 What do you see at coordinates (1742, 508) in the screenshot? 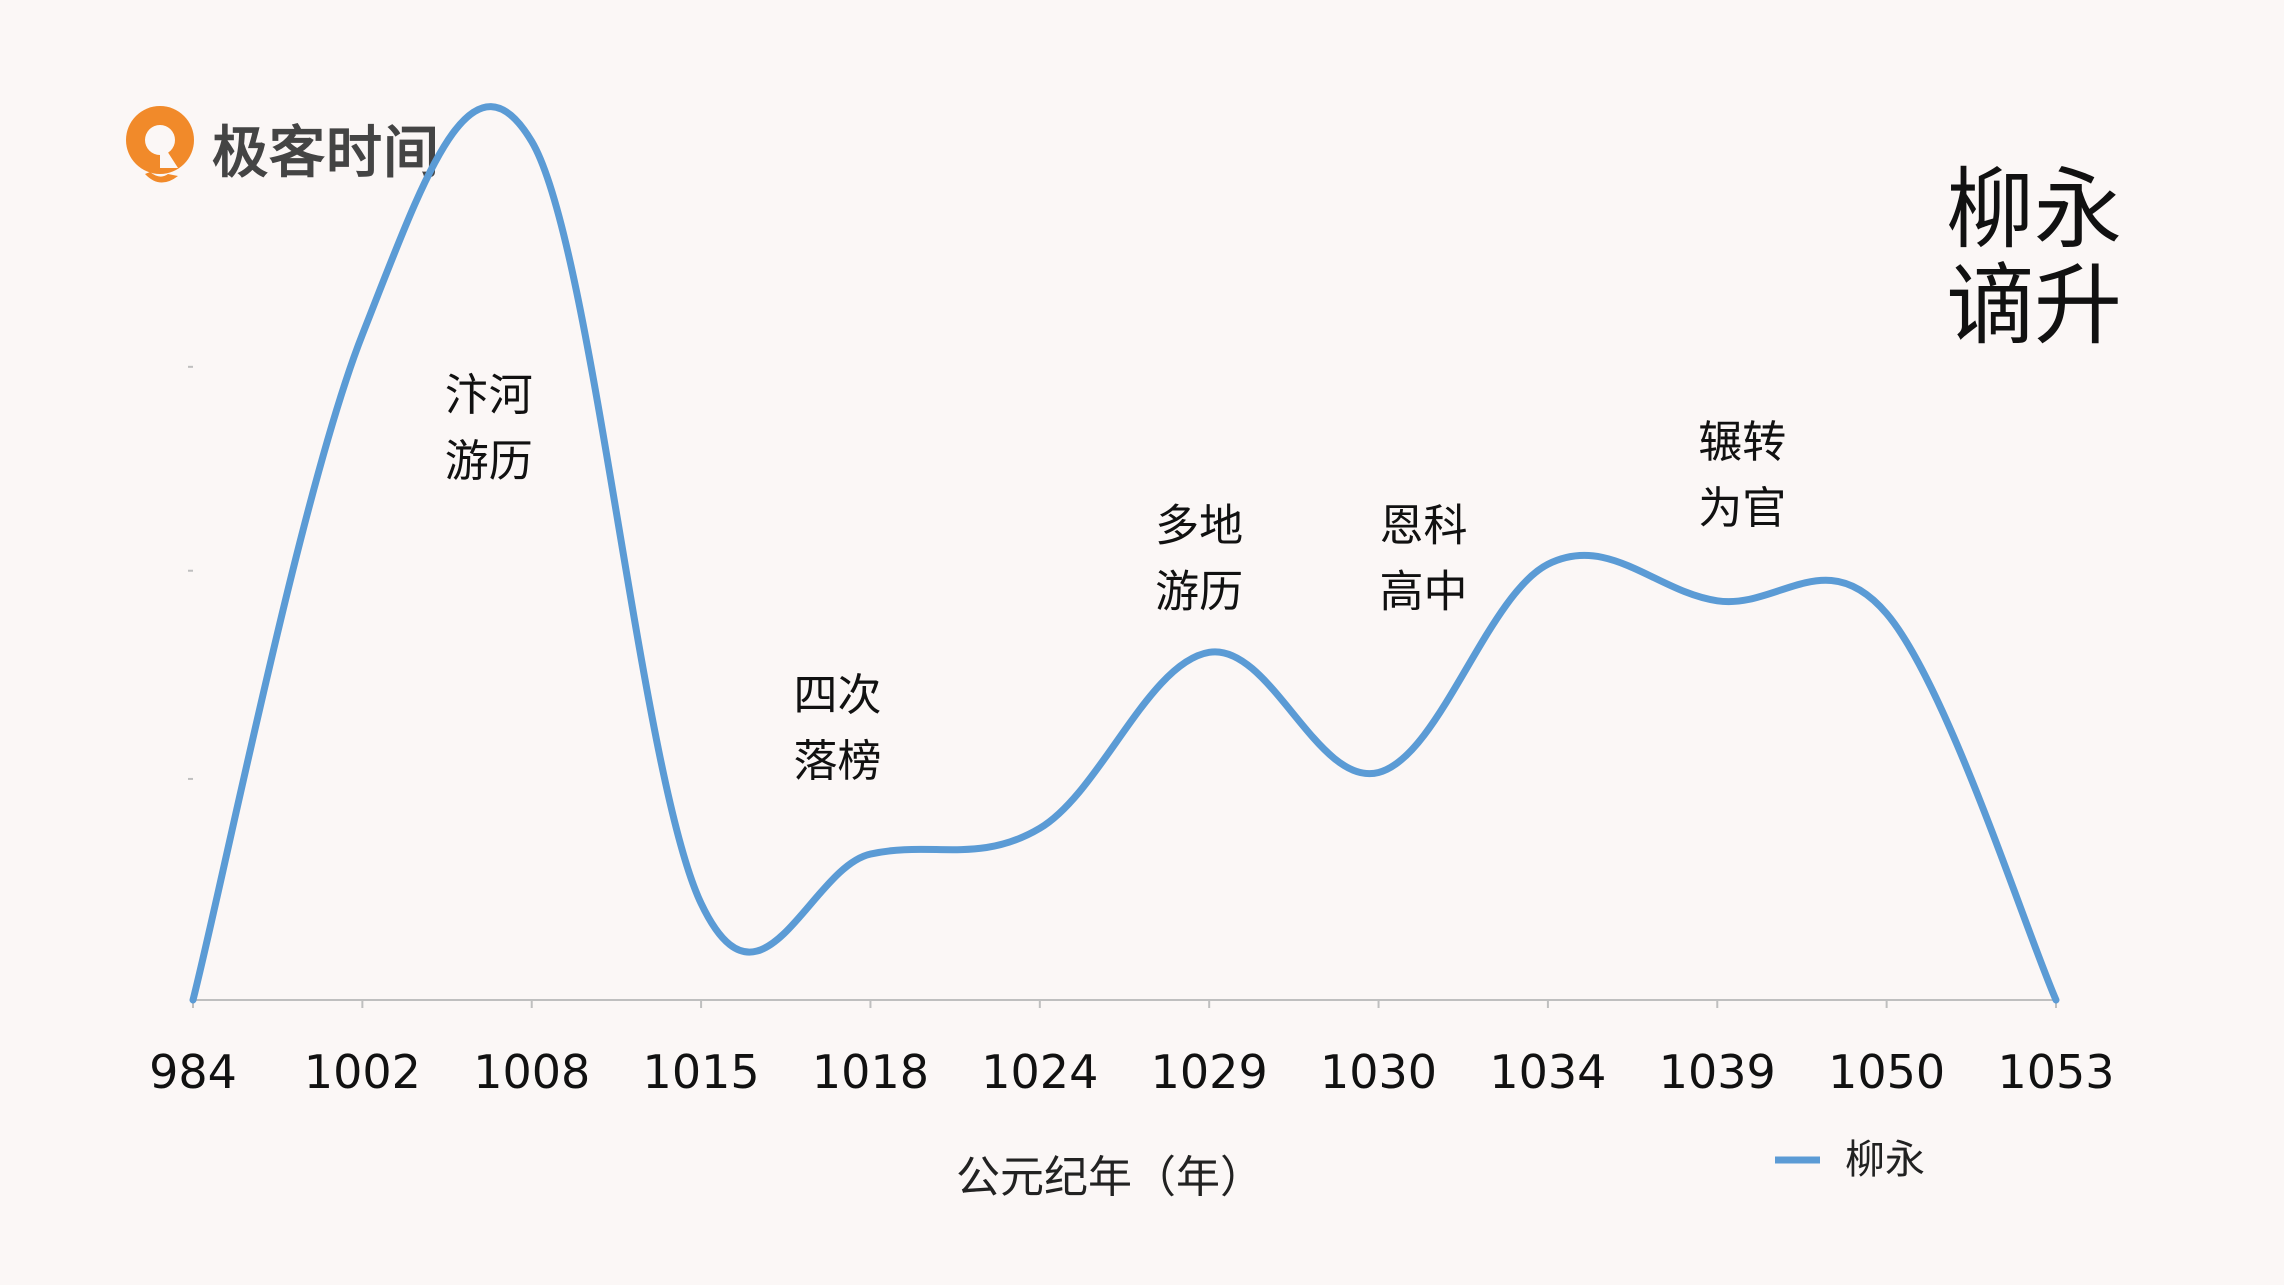
I see `annotation-label: 为官` at bounding box center [1742, 508].